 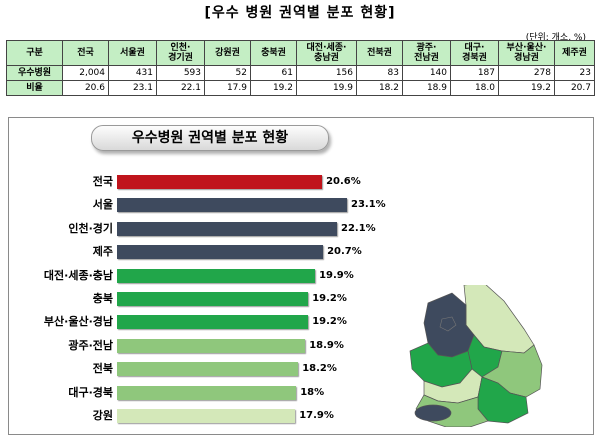 What do you see at coordinates (474, 53) in the screenshot?
I see `column-header: 대구· 경북권` at bounding box center [474, 53].